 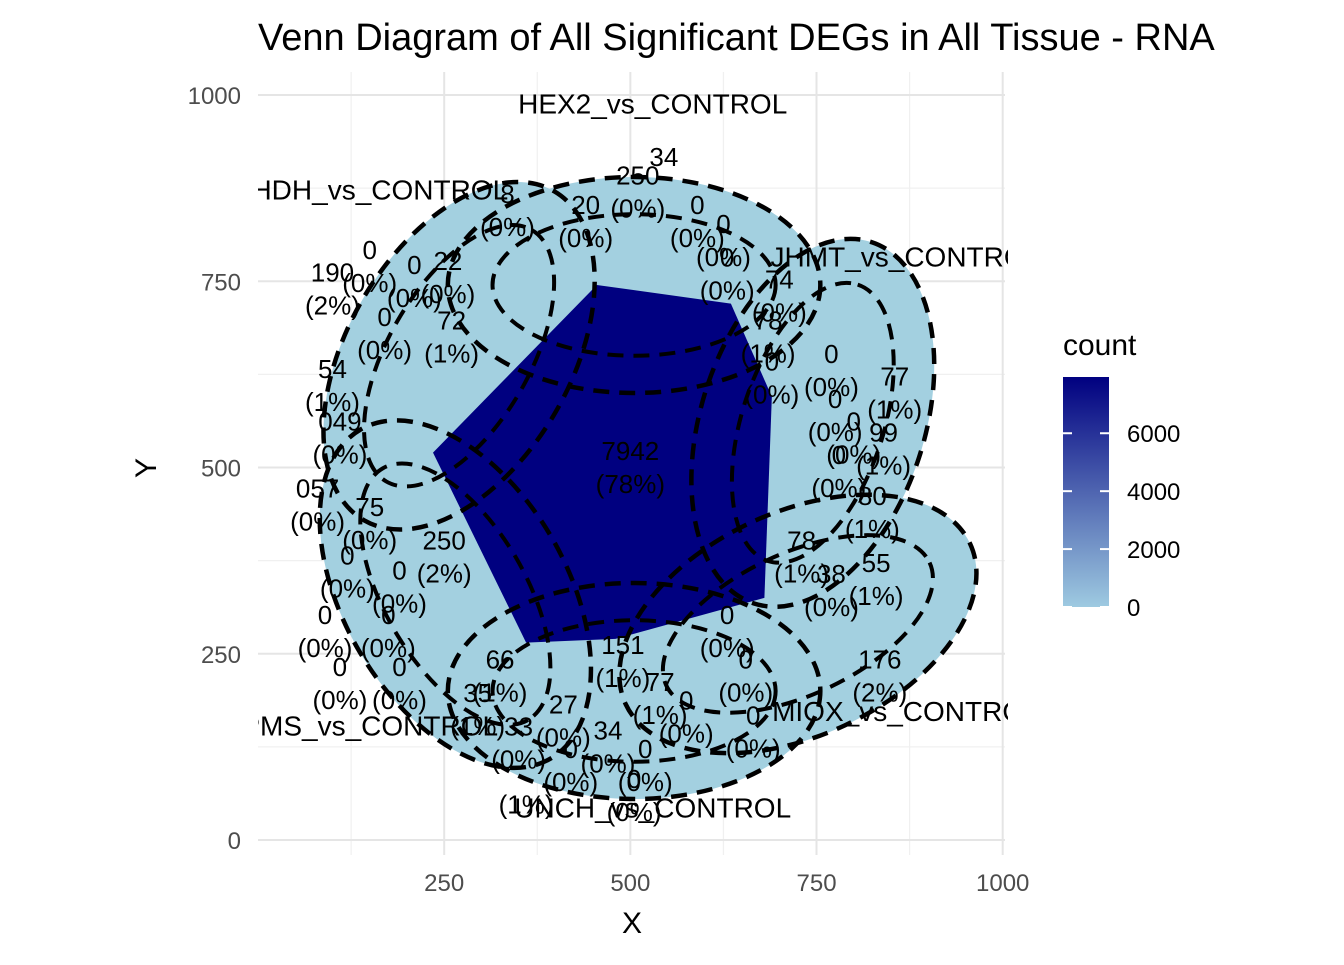 What do you see at coordinates (1133, 608) in the screenshot?
I see `legend-tick-label: 0` at bounding box center [1133, 608].